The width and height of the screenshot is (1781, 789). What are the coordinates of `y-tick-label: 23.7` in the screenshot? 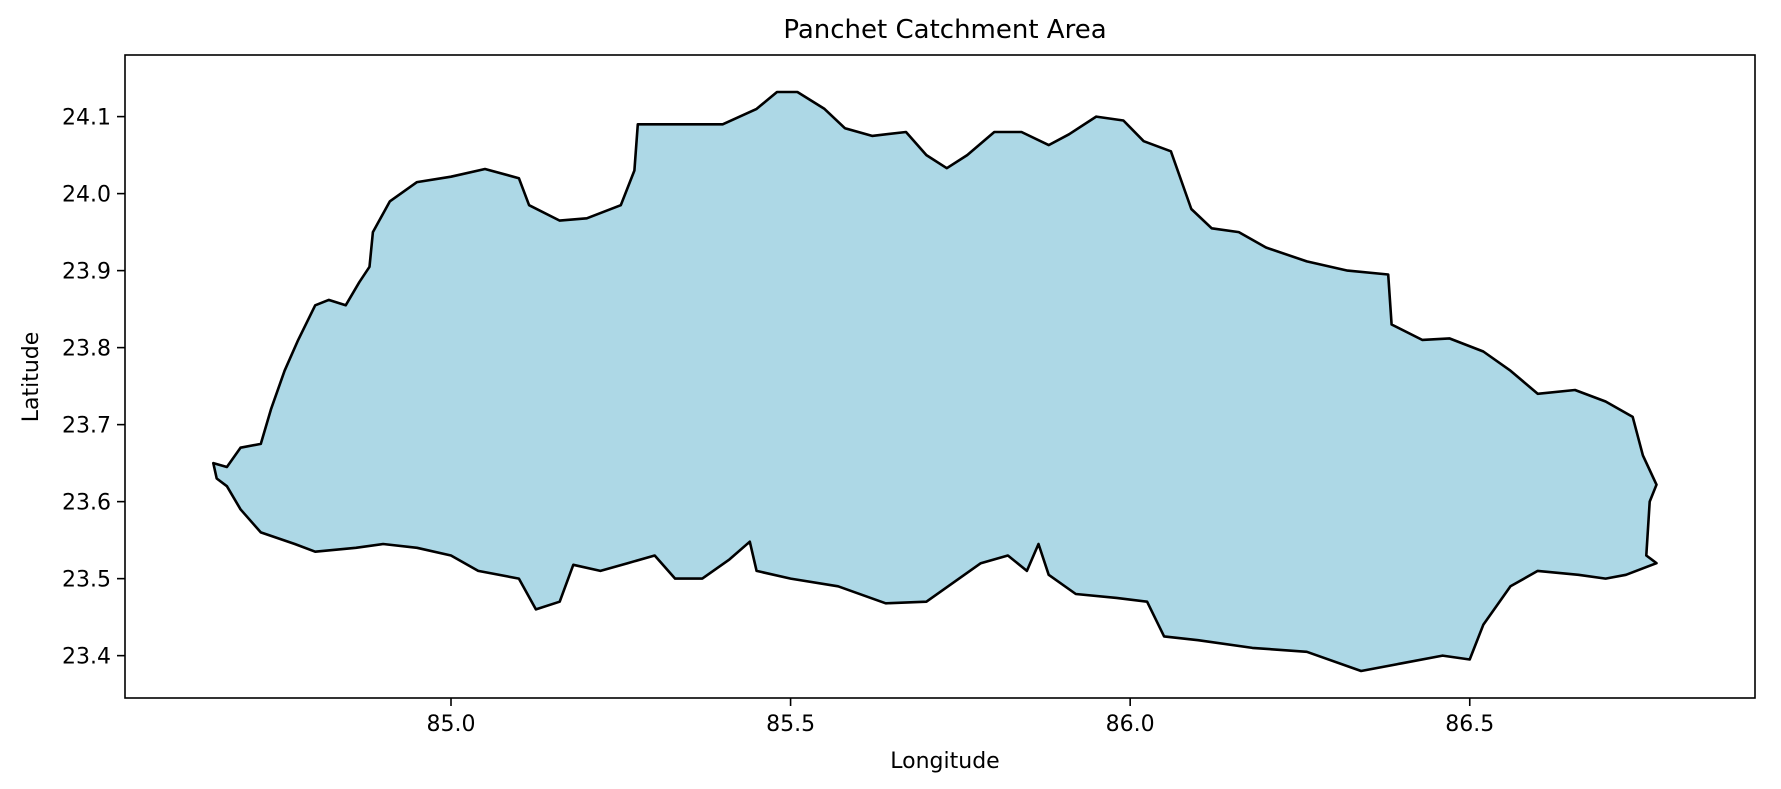 It's located at (86, 426).